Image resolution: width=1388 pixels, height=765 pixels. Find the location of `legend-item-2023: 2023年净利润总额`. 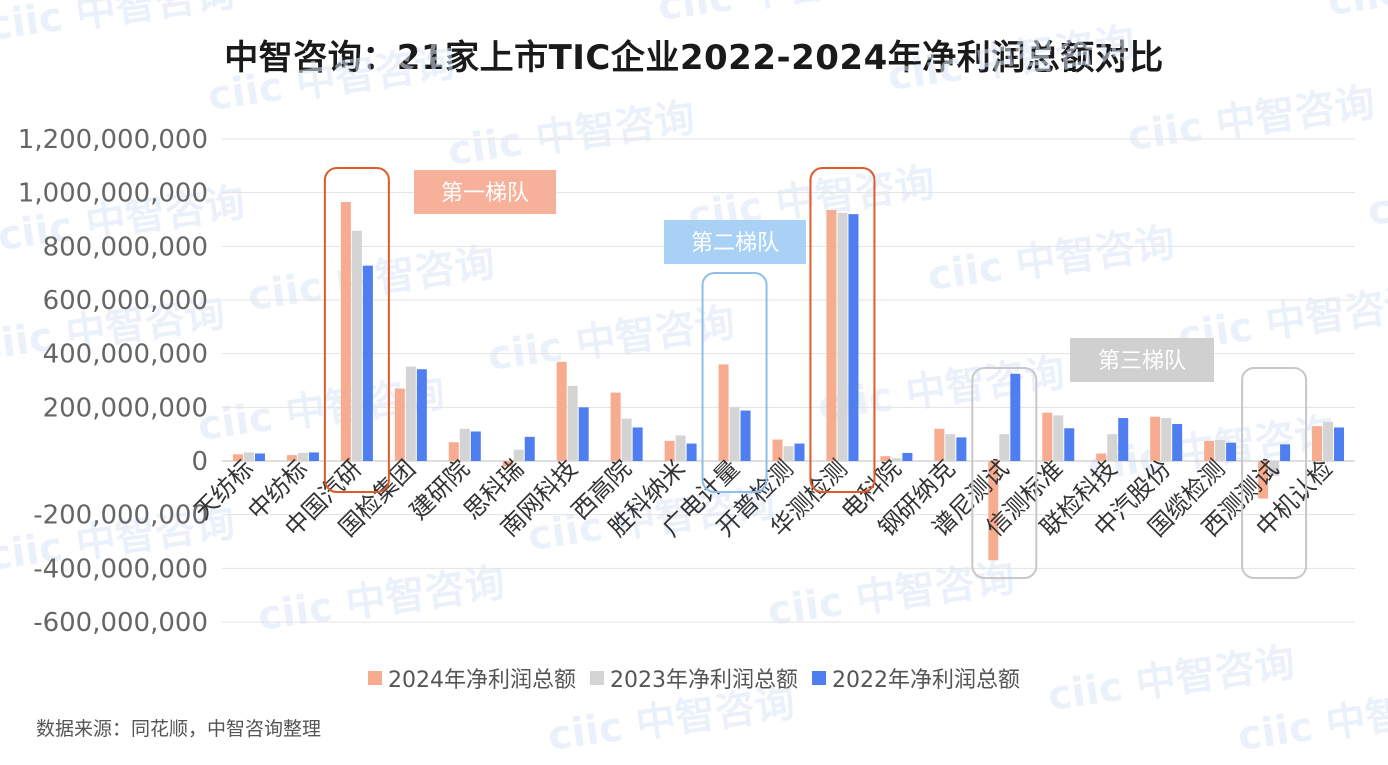

legend-item-2023: 2023年净利润总额 is located at coordinates (694, 678).